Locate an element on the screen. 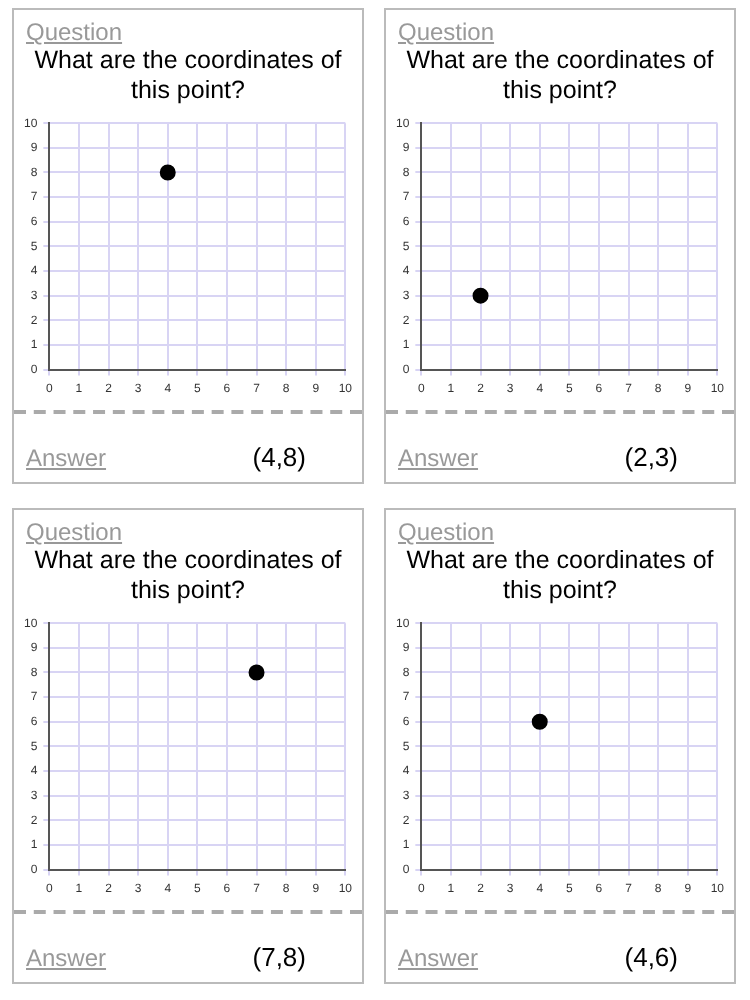  text: (7,8) is located at coordinates (279, 957).